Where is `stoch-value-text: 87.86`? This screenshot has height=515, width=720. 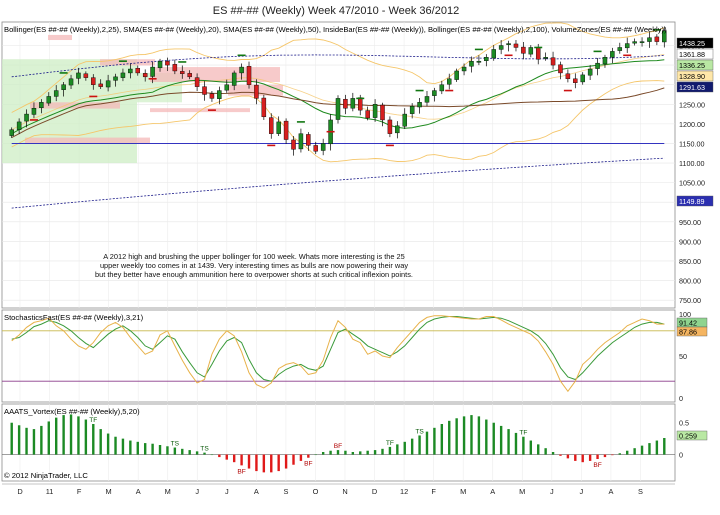
stoch-value-text: 87.86 is located at coordinates (688, 332).